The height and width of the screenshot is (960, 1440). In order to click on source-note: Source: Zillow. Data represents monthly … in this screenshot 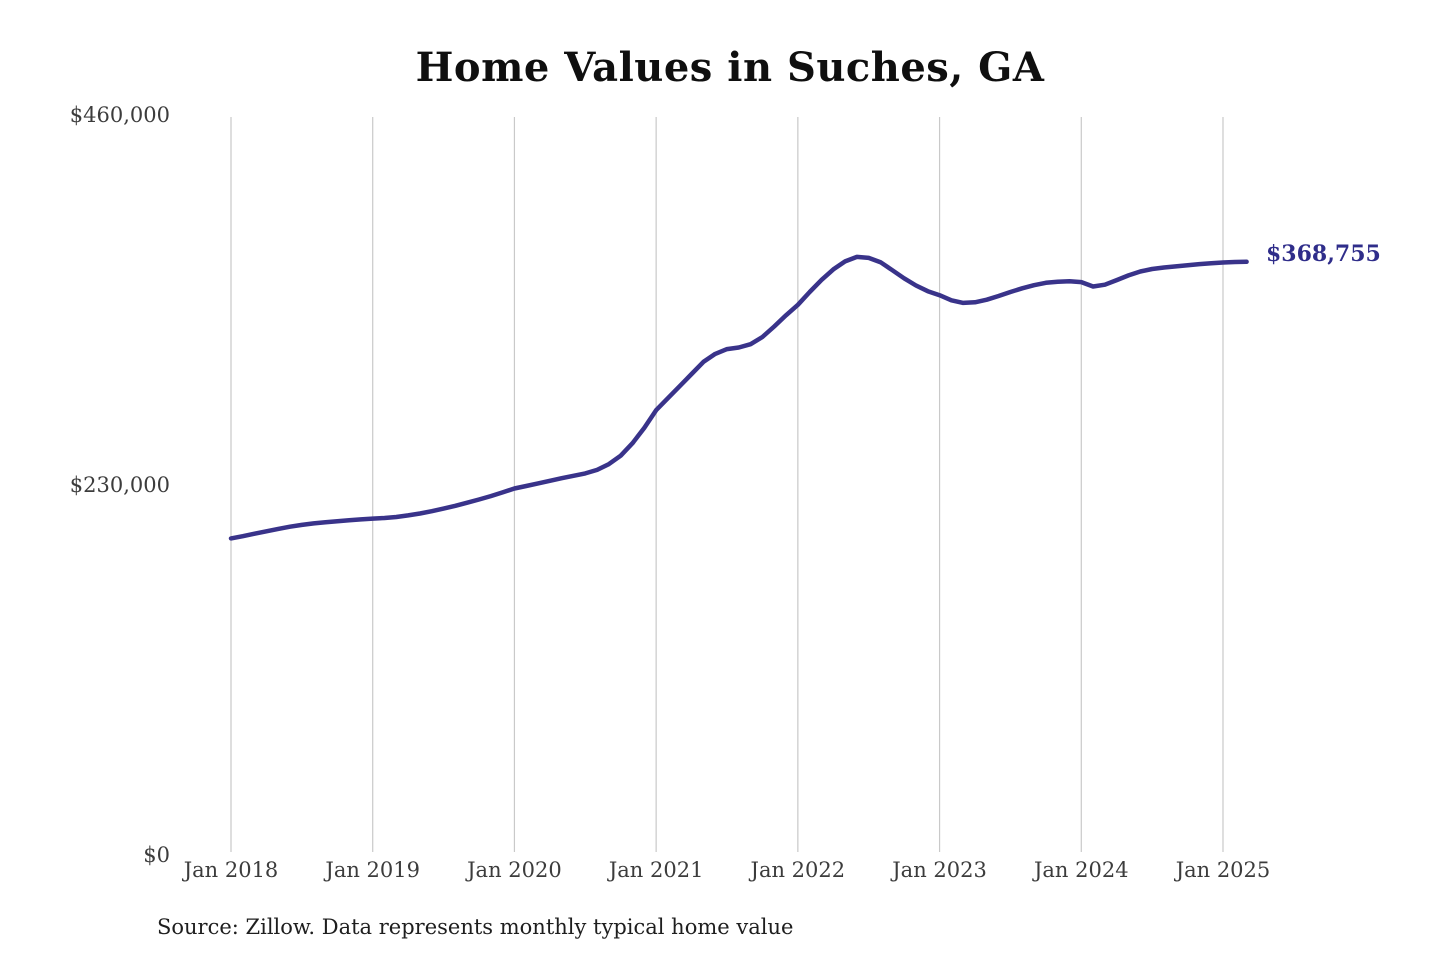, I will do `click(475, 927)`.